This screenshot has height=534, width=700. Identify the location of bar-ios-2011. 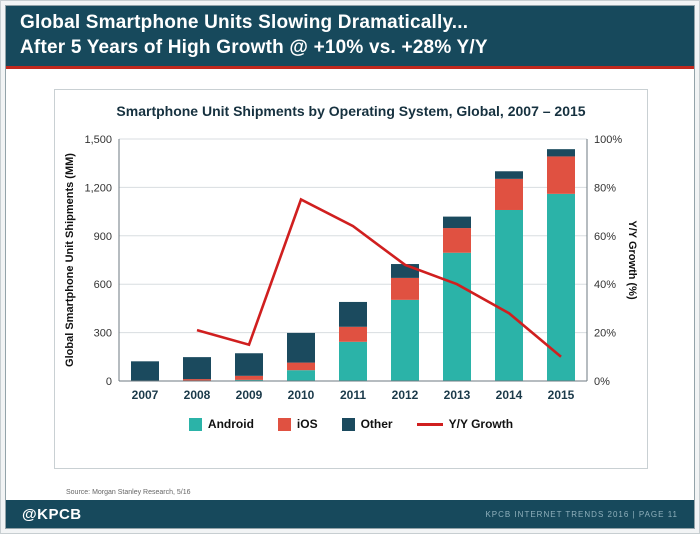
(353, 334).